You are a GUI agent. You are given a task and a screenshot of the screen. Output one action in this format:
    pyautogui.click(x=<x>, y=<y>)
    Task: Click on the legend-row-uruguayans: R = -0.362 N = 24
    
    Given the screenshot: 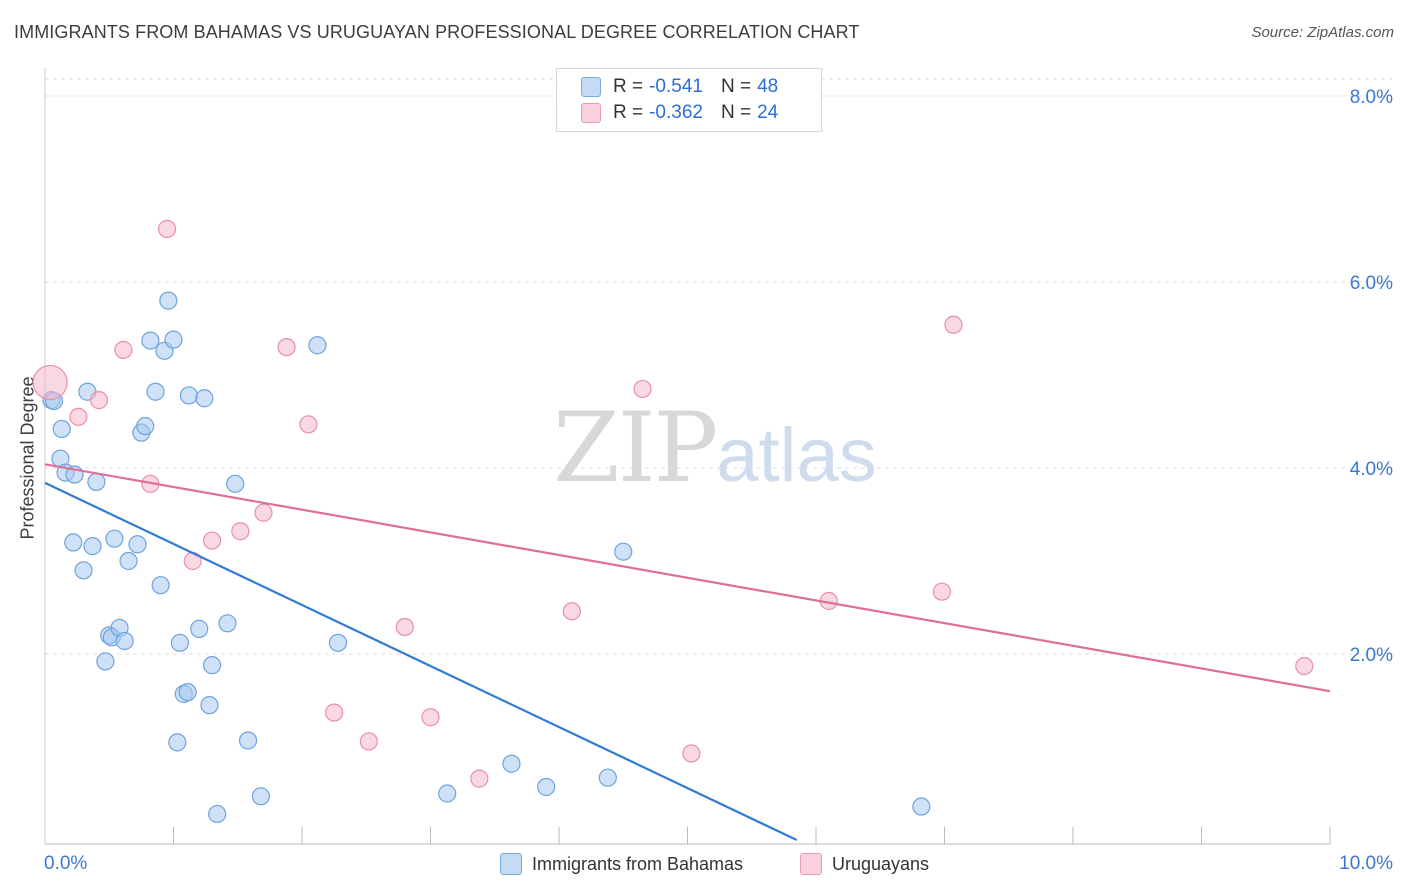 What is the action you would take?
    pyautogui.click(x=679, y=113)
    